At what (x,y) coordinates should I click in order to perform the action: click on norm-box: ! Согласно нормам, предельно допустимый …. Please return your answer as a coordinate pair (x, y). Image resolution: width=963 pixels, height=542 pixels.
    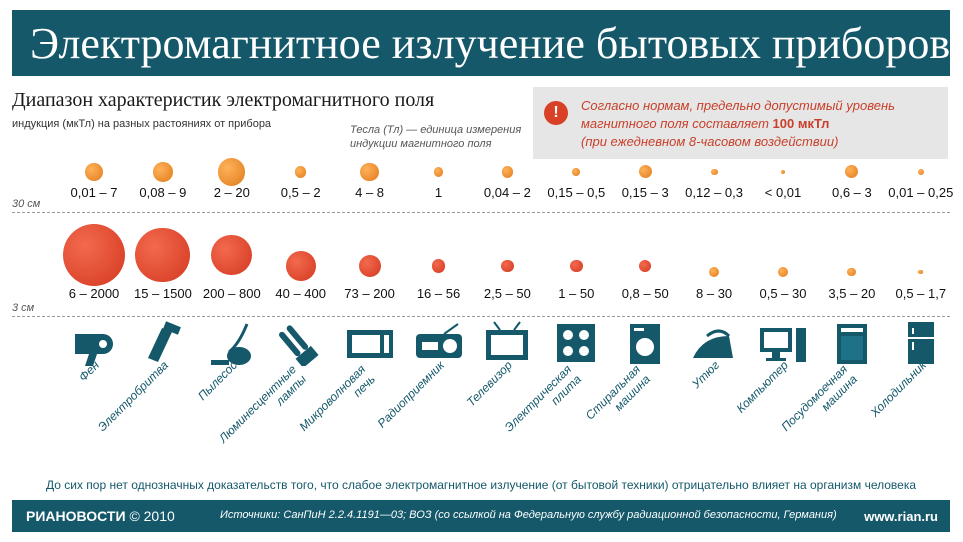
    Looking at the image, I should click on (740, 123).